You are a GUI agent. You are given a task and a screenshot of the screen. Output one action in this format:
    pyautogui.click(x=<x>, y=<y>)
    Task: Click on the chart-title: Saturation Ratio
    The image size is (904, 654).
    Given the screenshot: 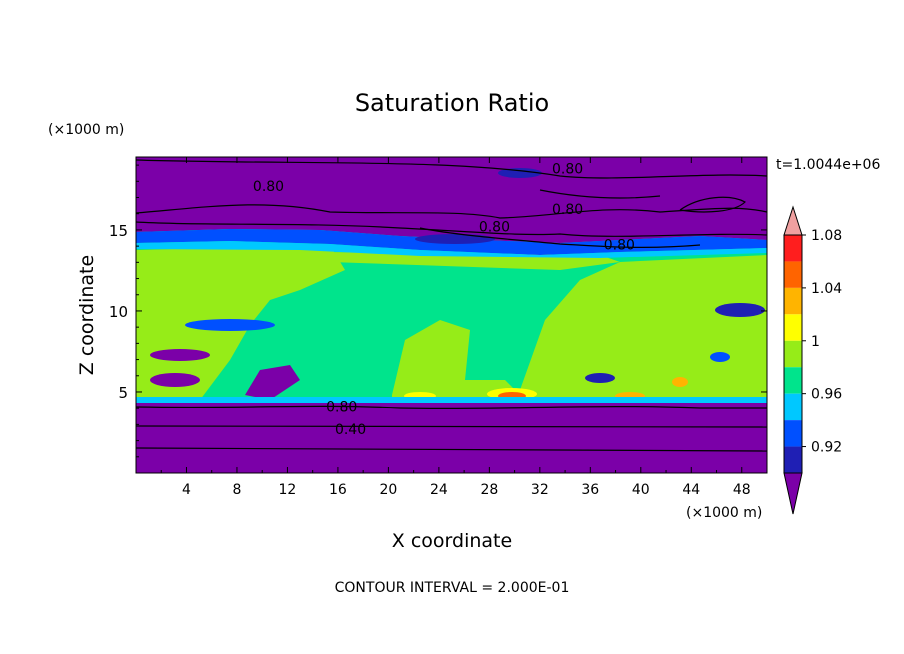 What is the action you would take?
    pyautogui.click(x=452, y=103)
    